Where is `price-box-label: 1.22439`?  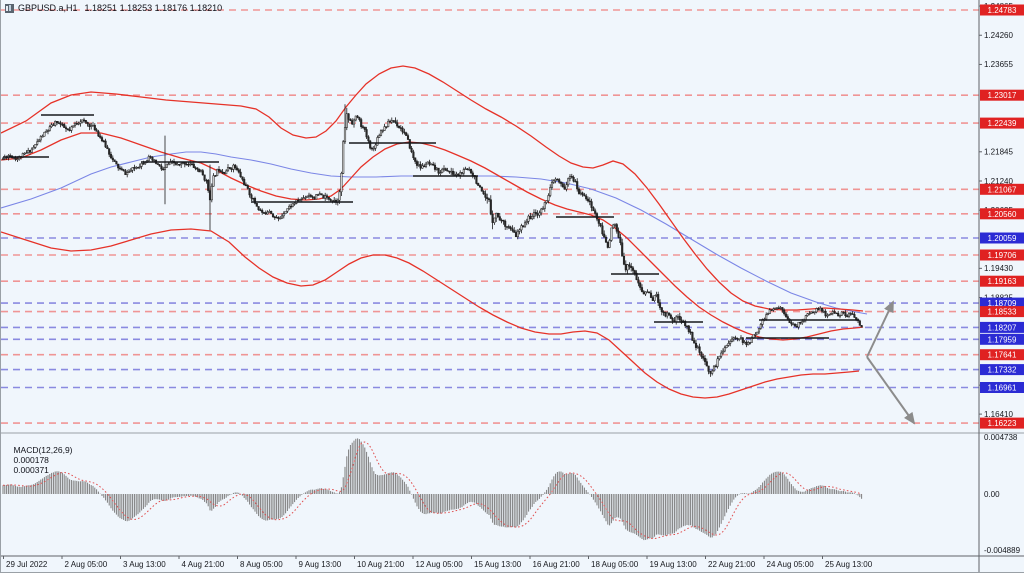
price-box-label: 1.22439 is located at coordinates (1002, 123).